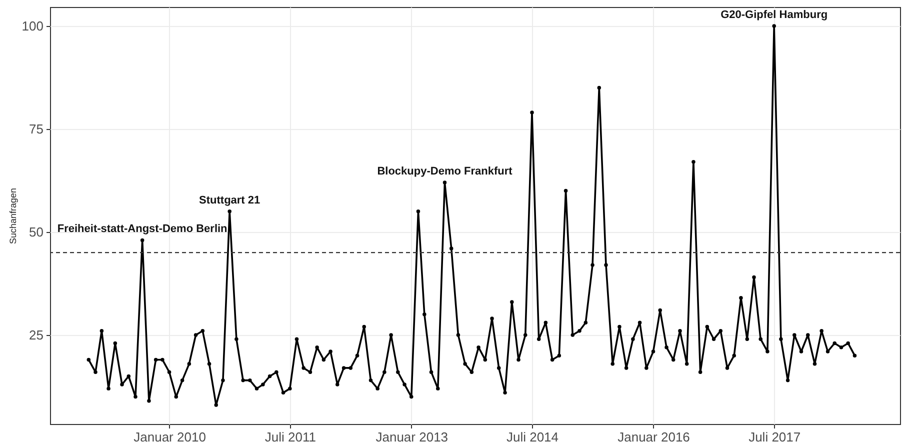 This screenshot has width=904, height=444. I want to click on y-tick-label: 25, so click(36, 334).